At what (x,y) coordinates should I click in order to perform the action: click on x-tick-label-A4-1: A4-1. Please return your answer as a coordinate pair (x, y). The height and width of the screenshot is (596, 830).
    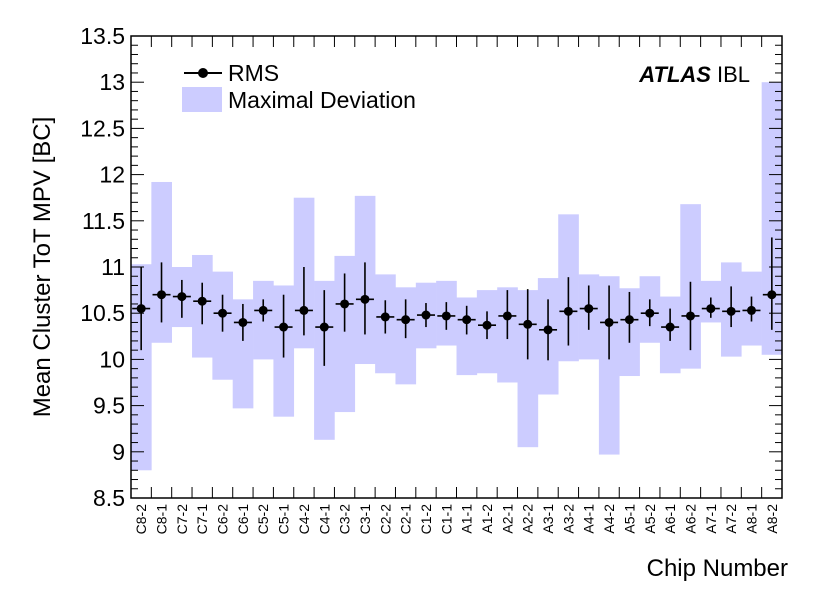
    Looking at the image, I should click on (589, 519).